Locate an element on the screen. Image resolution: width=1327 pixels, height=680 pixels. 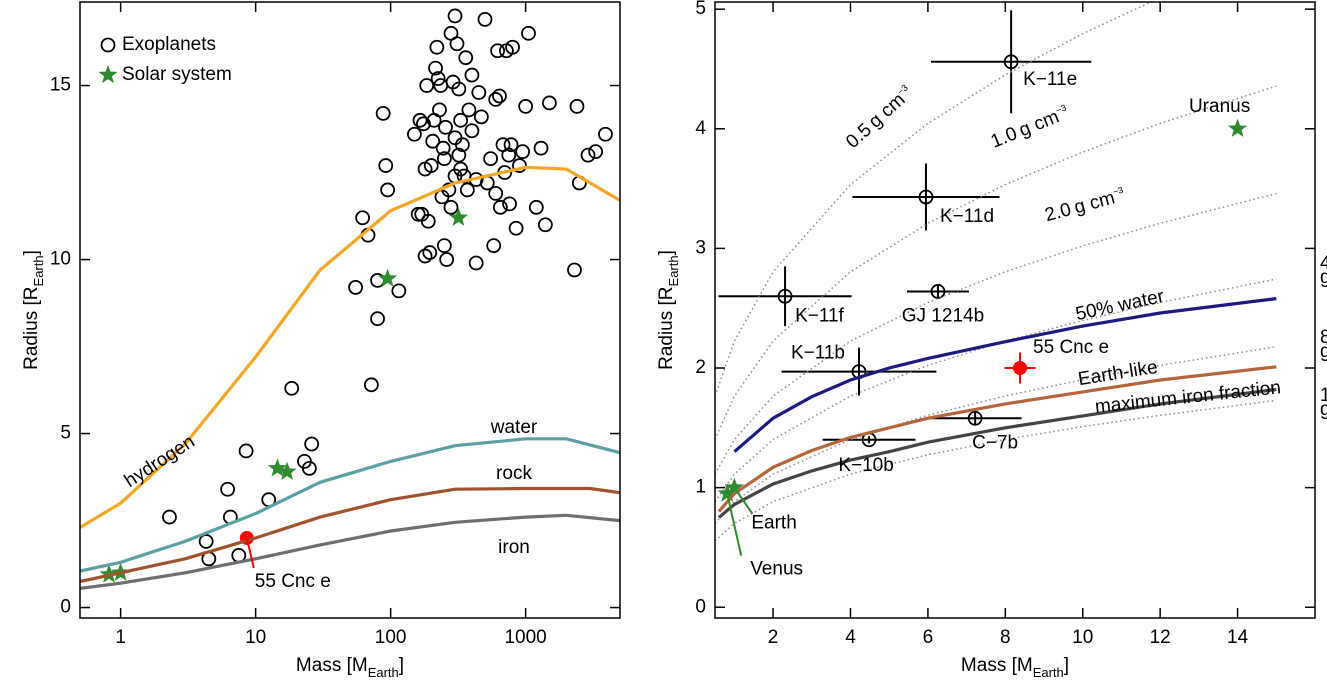
x-tick-label: 6 is located at coordinates (928, 637).